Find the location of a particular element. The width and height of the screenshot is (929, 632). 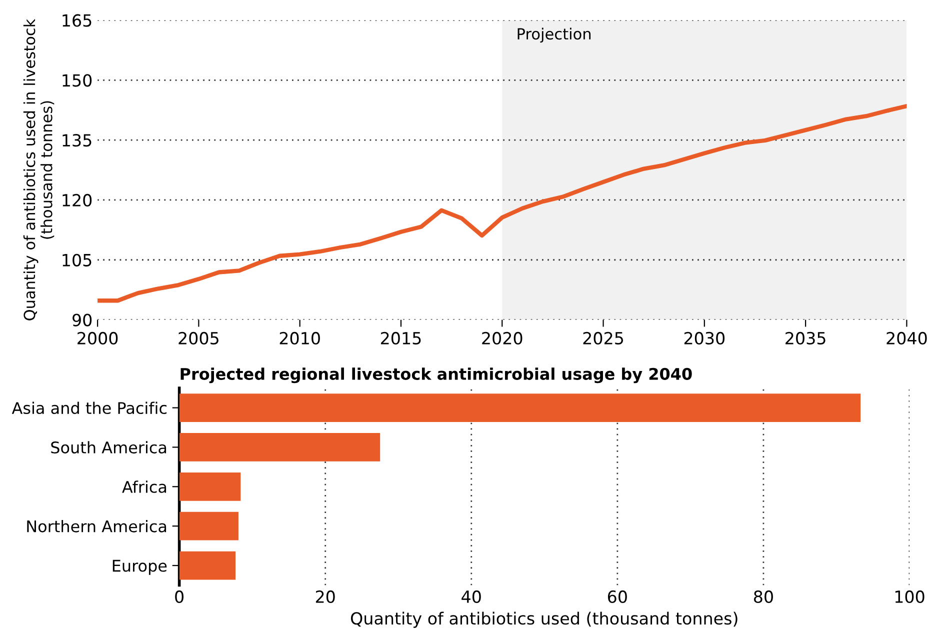

x-tick-label: 100 is located at coordinates (909, 596).